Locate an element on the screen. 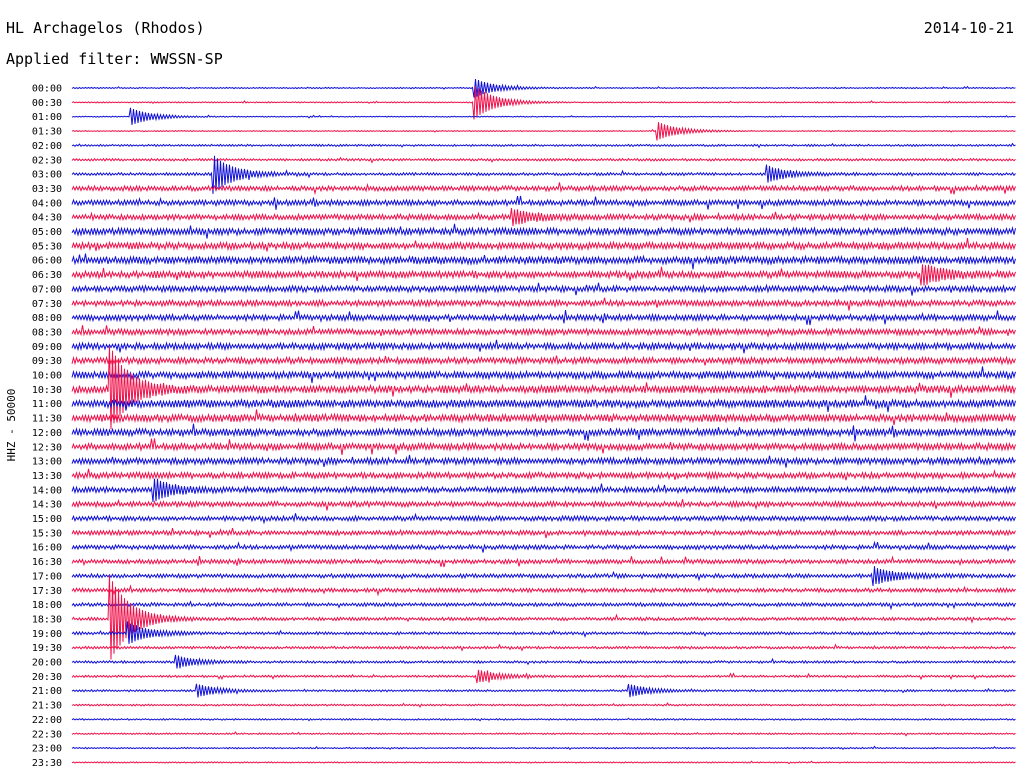 The image size is (1024, 780). row-tick-label: 09:30 is located at coordinates (47, 361).